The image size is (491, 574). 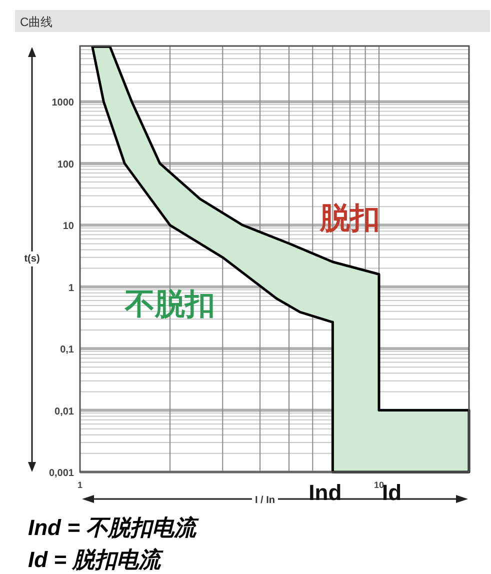 I want to click on y-tick-label: 0,01, so click(x=64, y=412).